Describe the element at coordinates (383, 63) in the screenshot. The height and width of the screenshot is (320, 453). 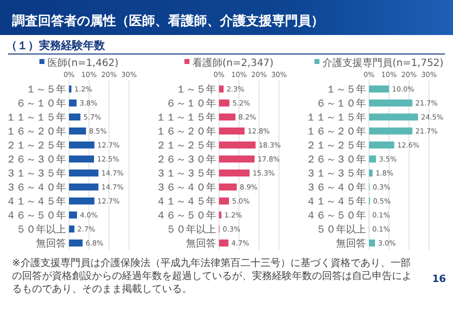
I see `legend-label: 介護支援専門員(n=1,752)` at that location.